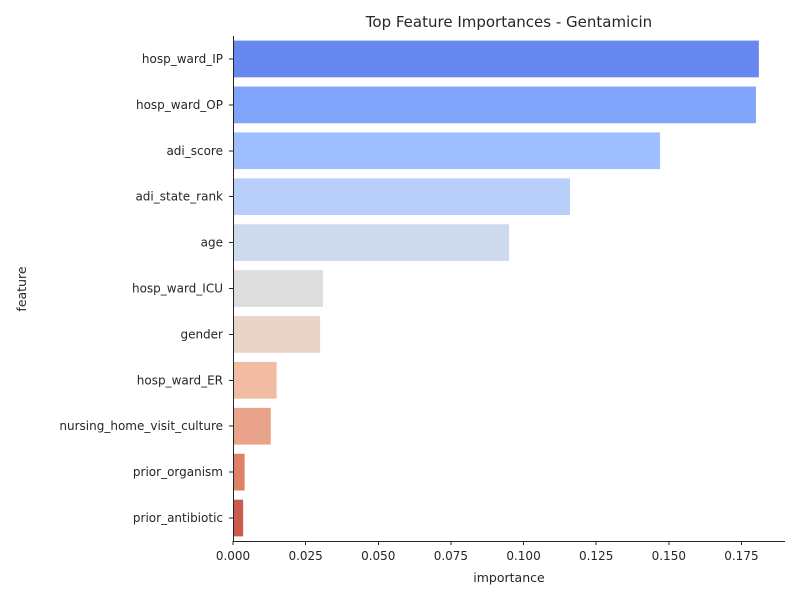  I want to click on x-ticks: 0.000 0.025 0.050 0.075 0.100 0.125 0.150 0.175, so click(487, 552).